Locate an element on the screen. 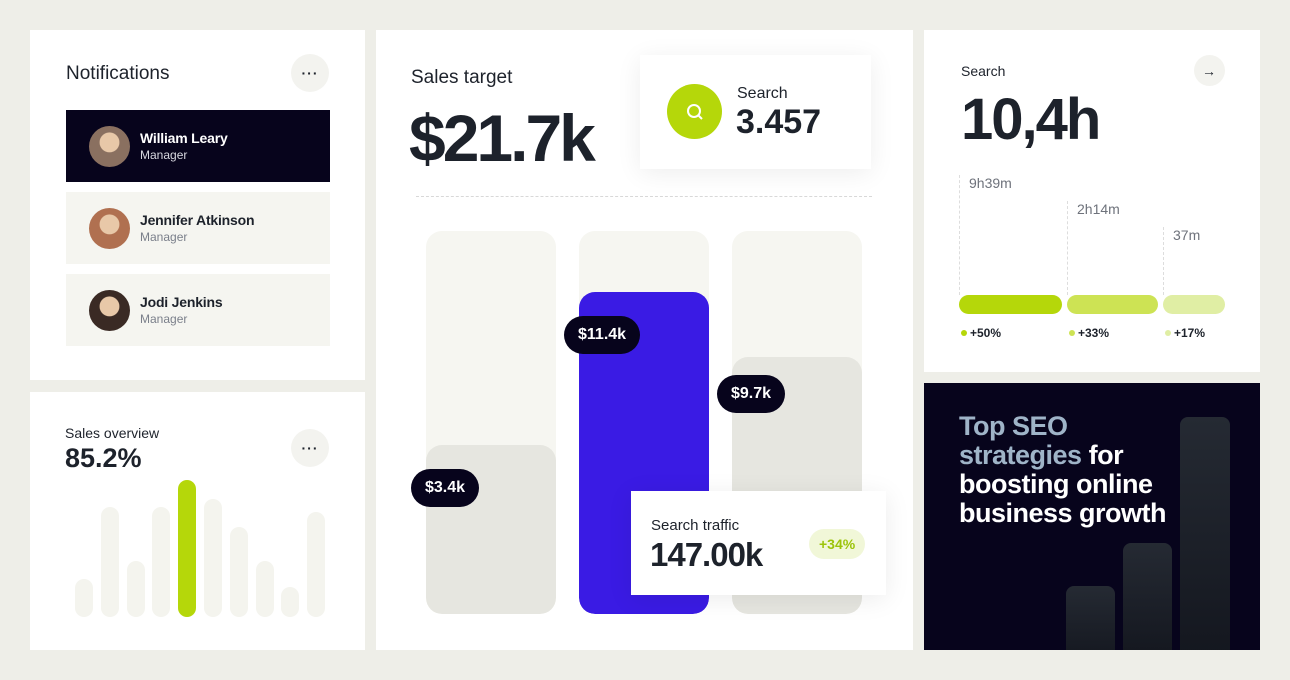 The image size is (1290, 680). search-stat-card: Search 3.457 is located at coordinates (755, 112).